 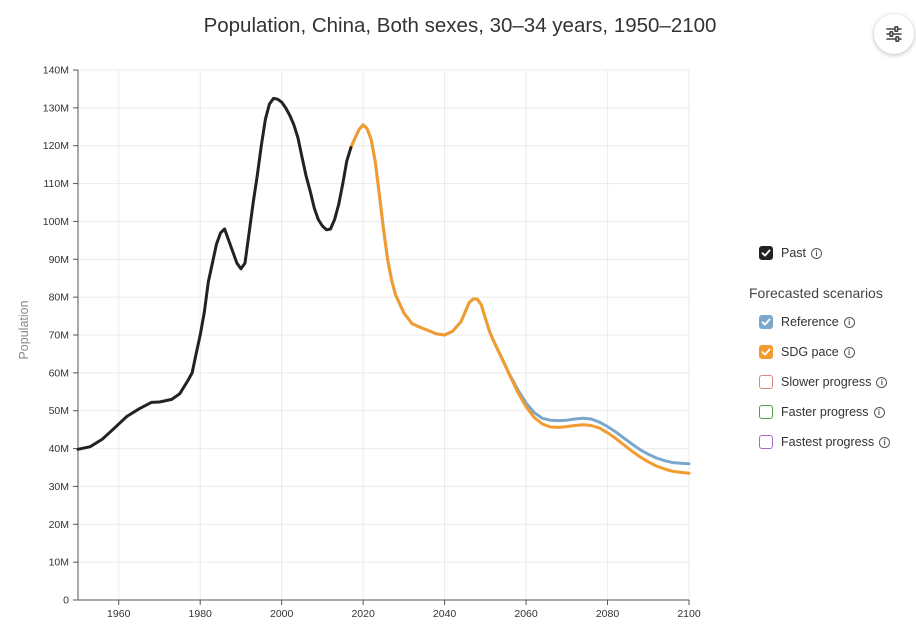 What do you see at coordinates (608, 614) in the screenshot?
I see `x-tick-label: 2080` at bounding box center [608, 614].